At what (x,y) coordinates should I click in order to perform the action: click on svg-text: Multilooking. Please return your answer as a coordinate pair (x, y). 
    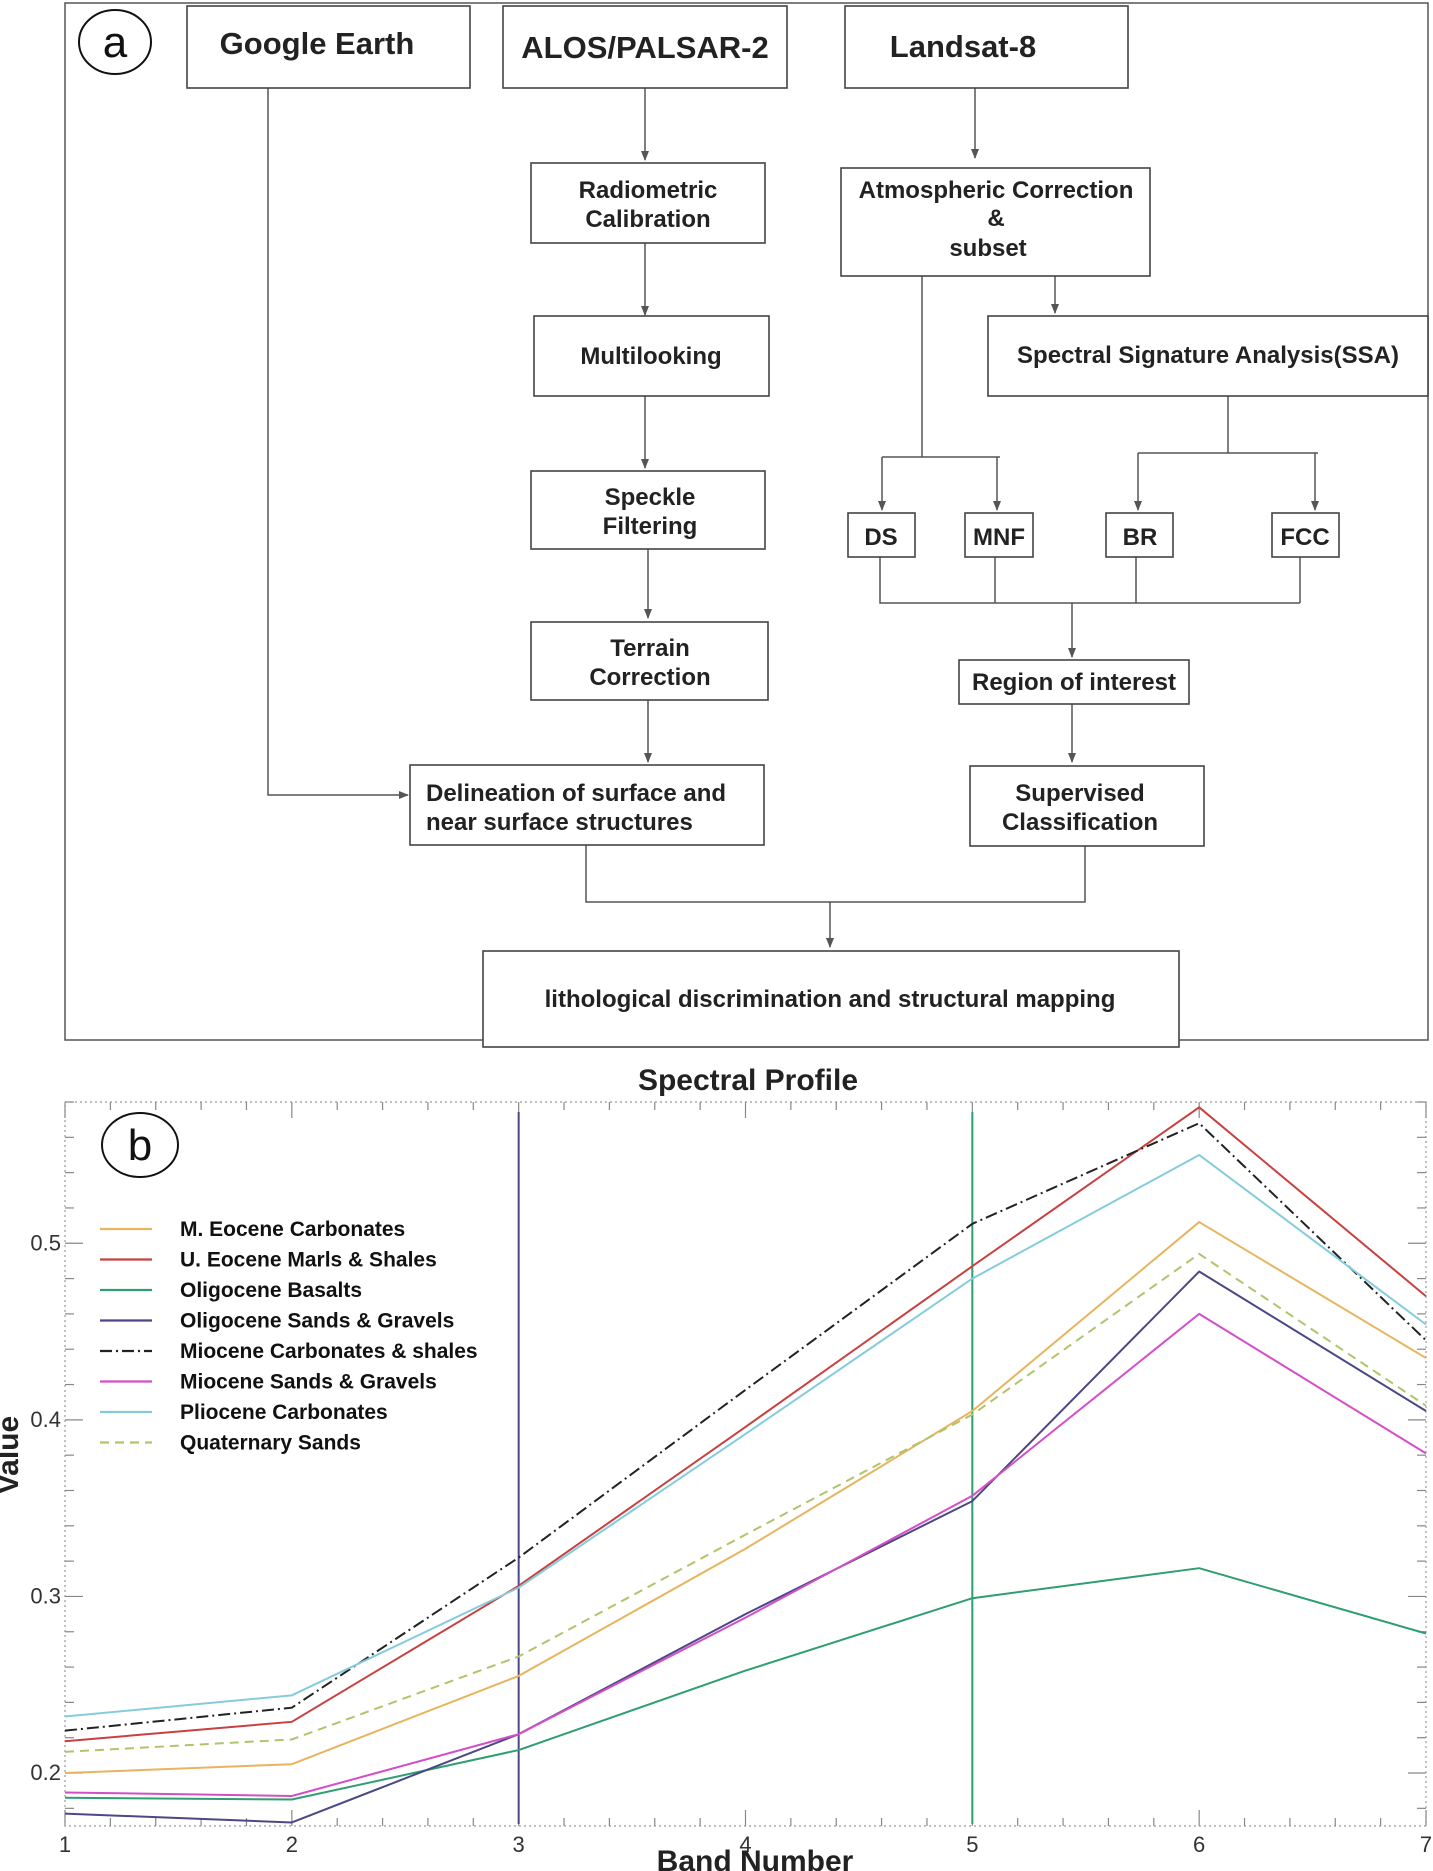
    Looking at the image, I should click on (650, 356).